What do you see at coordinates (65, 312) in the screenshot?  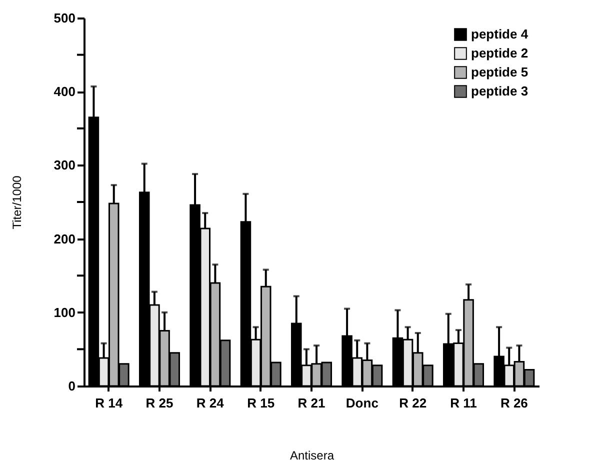 I see `y-tick-label: 100` at bounding box center [65, 312].